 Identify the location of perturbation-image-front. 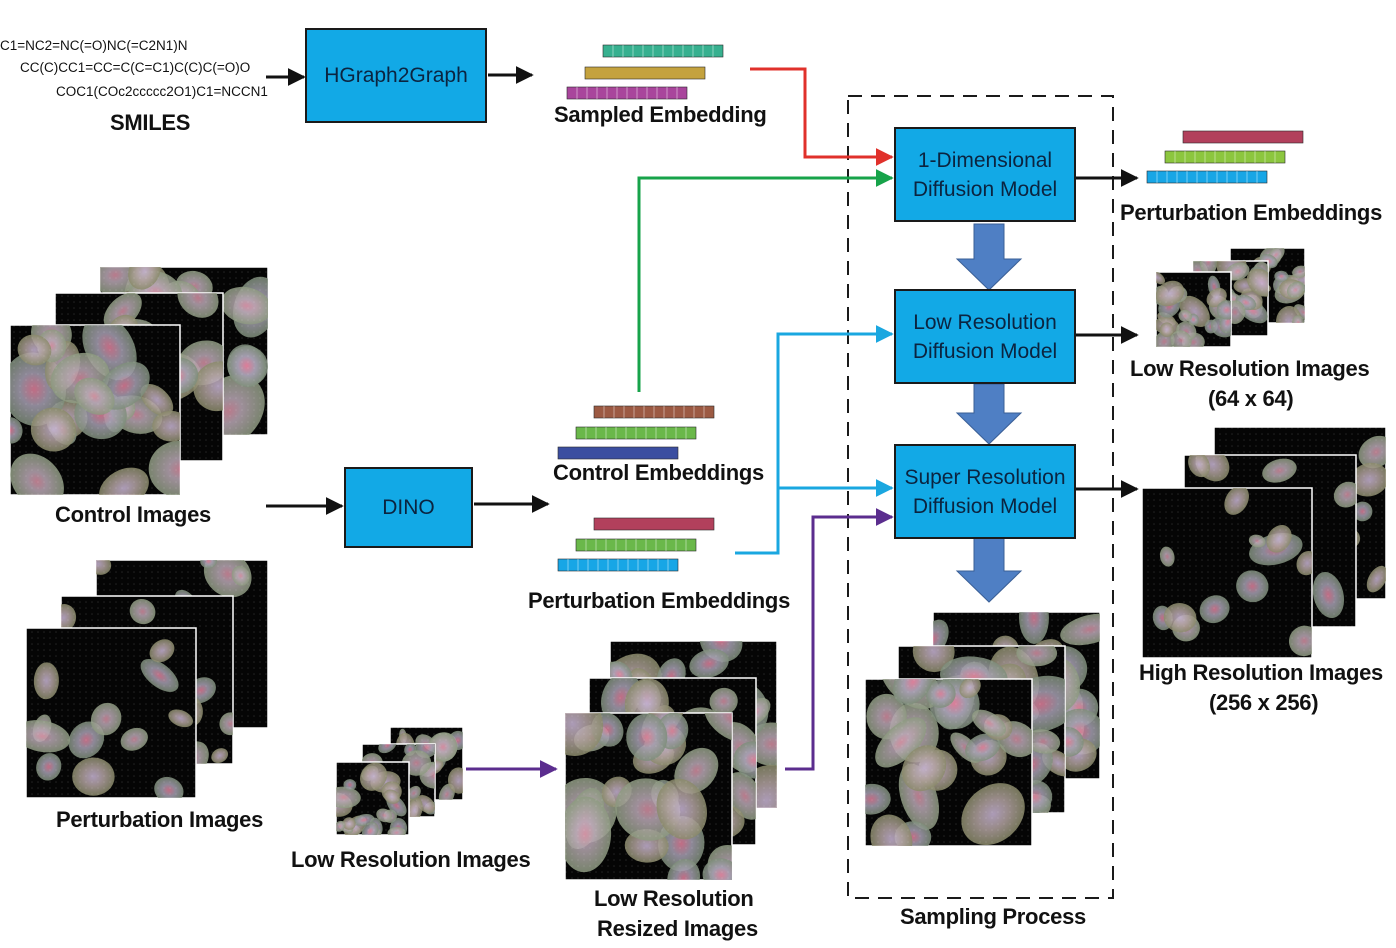
(111, 713).